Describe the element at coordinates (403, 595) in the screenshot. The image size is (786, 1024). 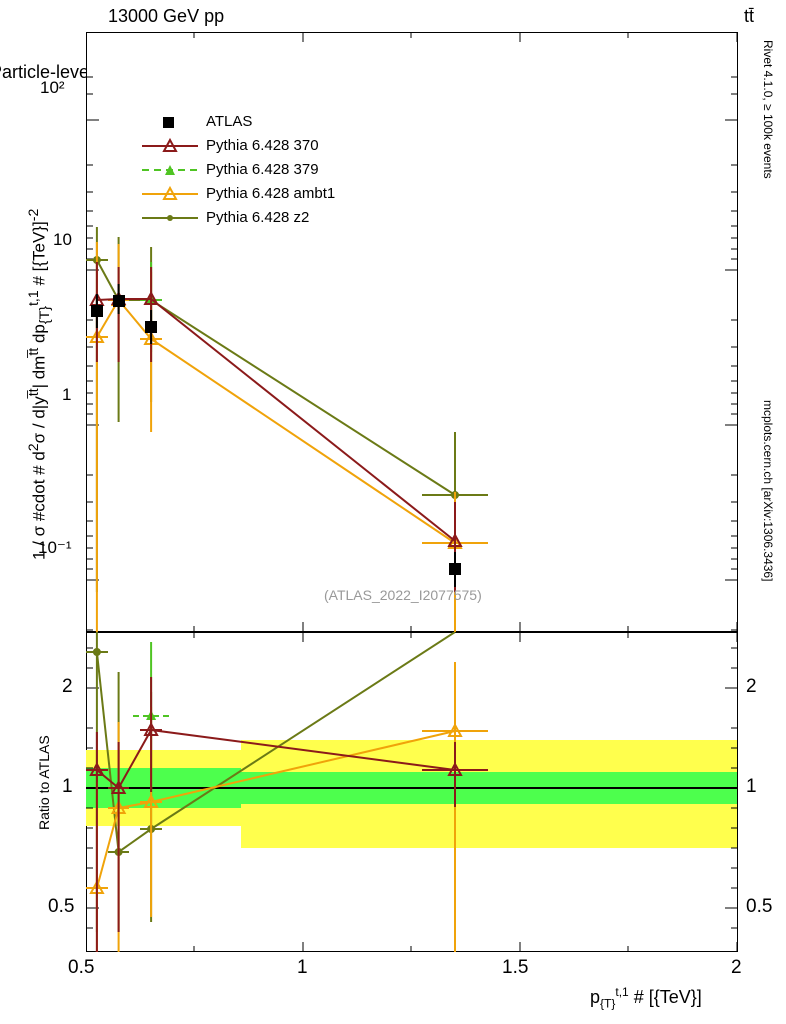
I see `watermark-text: (ATLAS_2022_I2077575)` at that location.